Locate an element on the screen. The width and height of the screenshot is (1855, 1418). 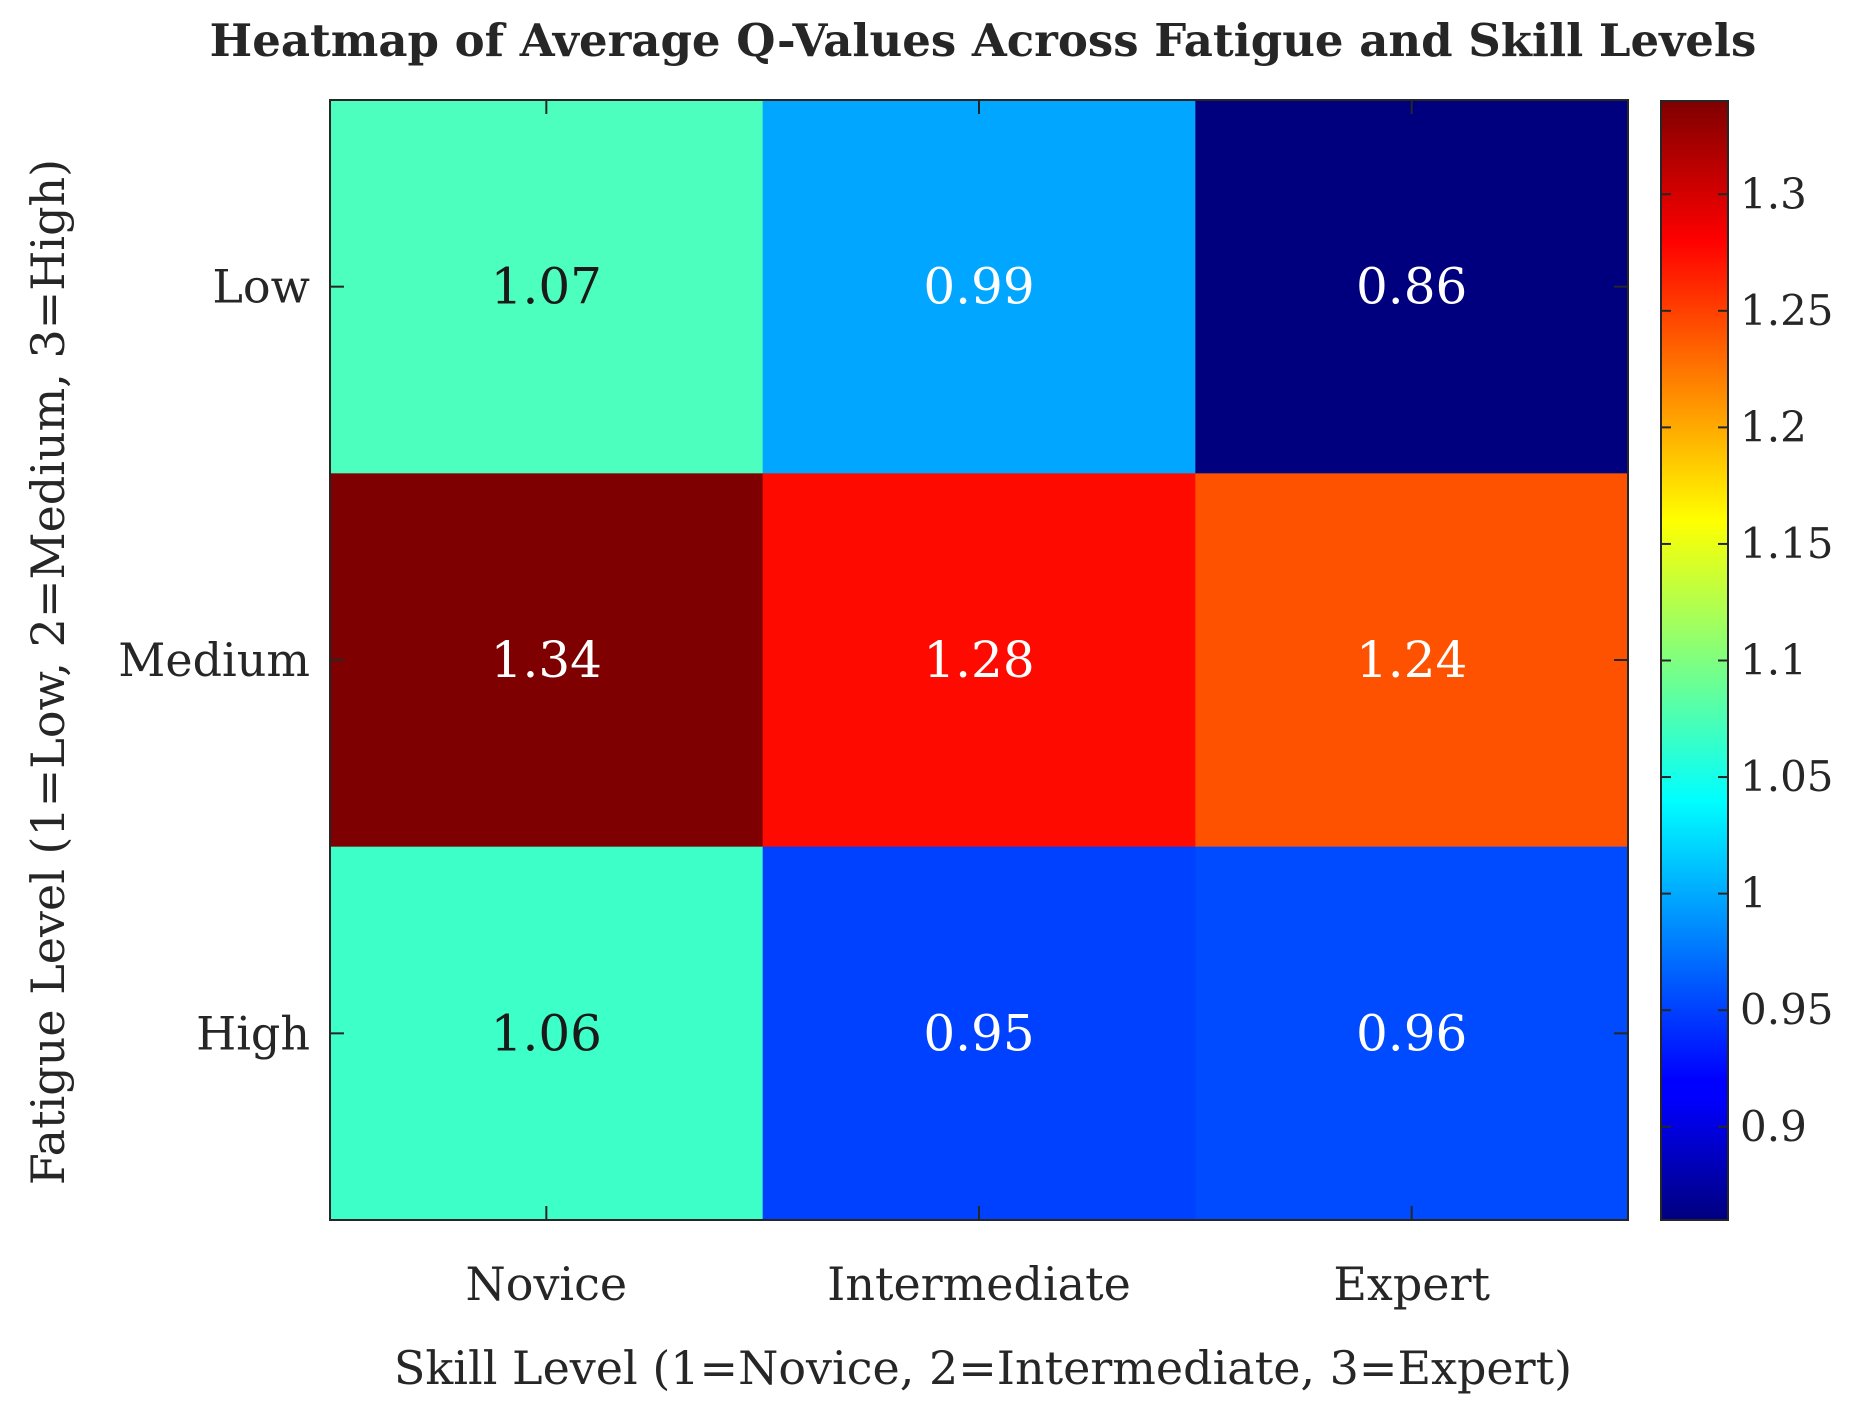
cell-value-label: 0.99 is located at coordinates (978, 287).